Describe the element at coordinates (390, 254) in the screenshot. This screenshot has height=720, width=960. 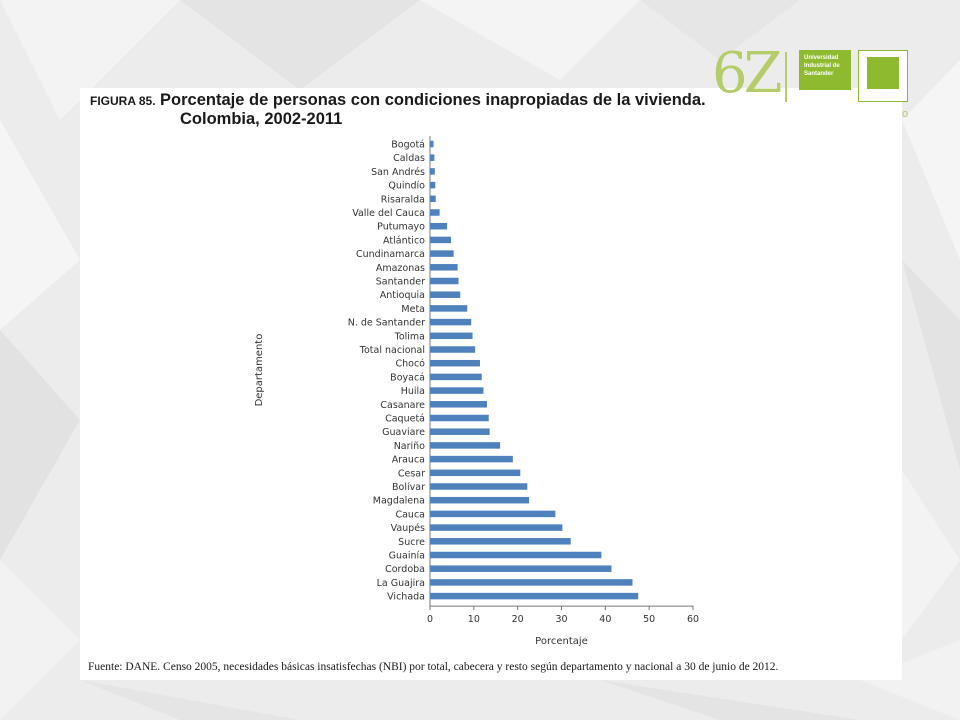
I see `category-label: Cundinamarca` at that location.